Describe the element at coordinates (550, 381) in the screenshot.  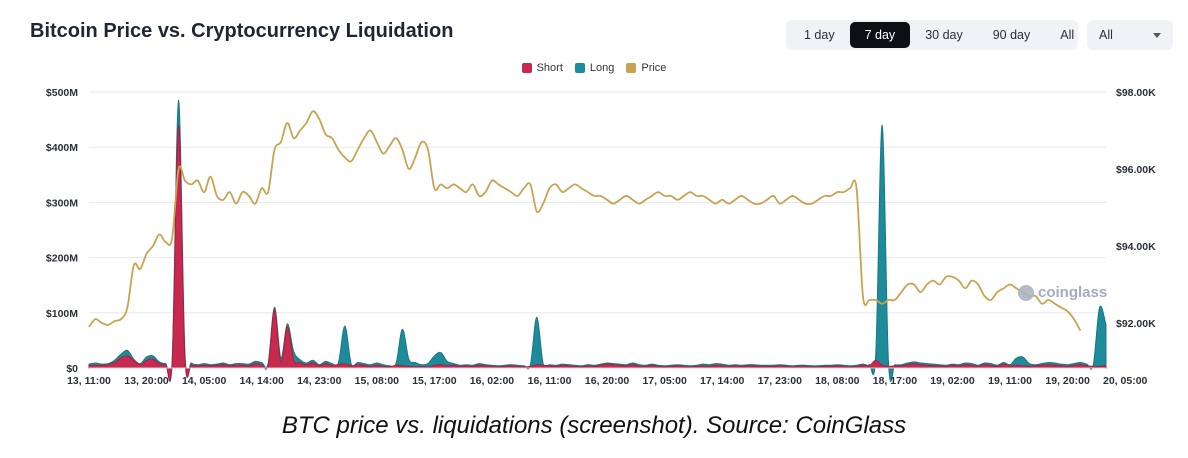
I see `x-tick-label: 16, 11:00` at that location.